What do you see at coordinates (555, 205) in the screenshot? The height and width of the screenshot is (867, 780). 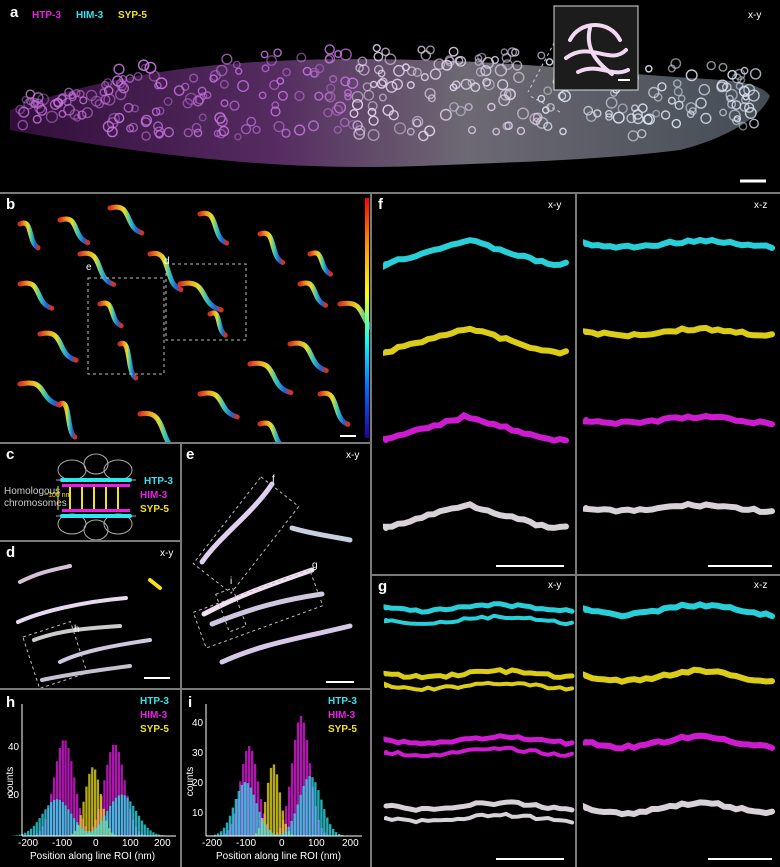 I see `view-label-f-xy: x-y` at bounding box center [555, 205].